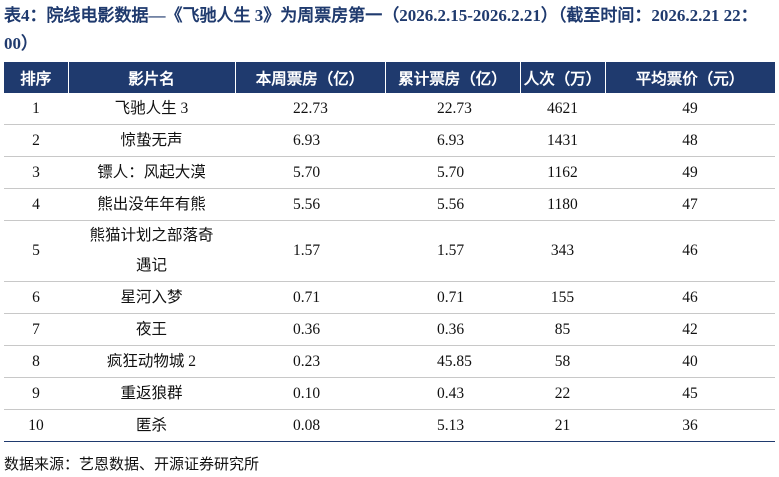  What do you see at coordinates (562, 393) in the screenshot?
I see `table-cell: 22` at bounding box center [562, 393].